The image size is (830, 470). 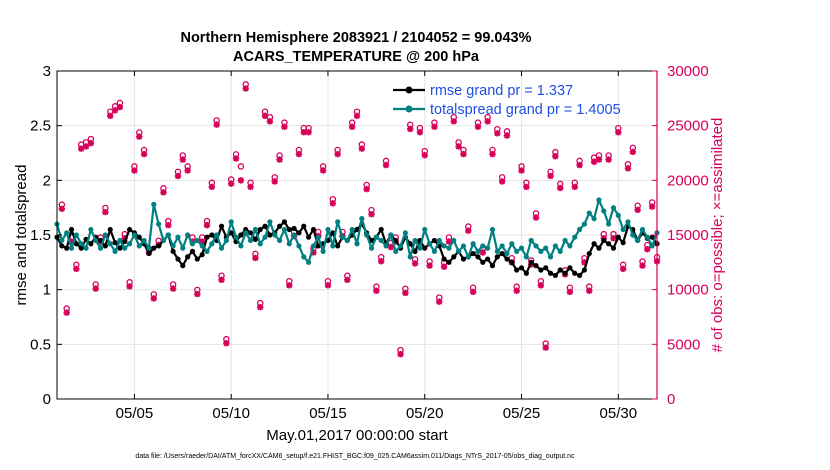 What do you see at coordinates (47, 399) in the screenshot?
I see `y-left-tick-label: 0` at bounding box center [47, 399].